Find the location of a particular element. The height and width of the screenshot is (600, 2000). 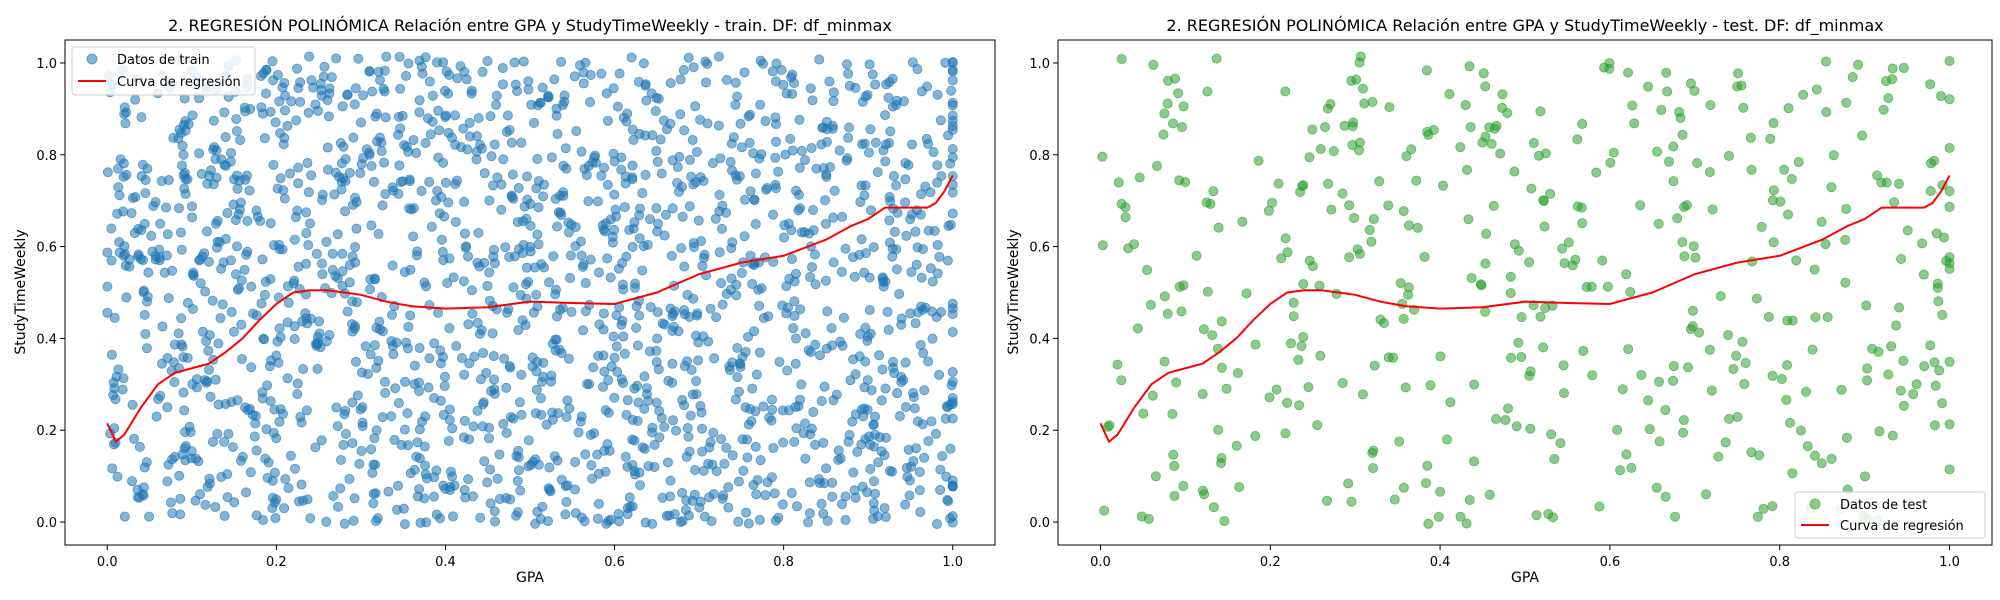

train-legend-box is located at coordinates (163, 71).